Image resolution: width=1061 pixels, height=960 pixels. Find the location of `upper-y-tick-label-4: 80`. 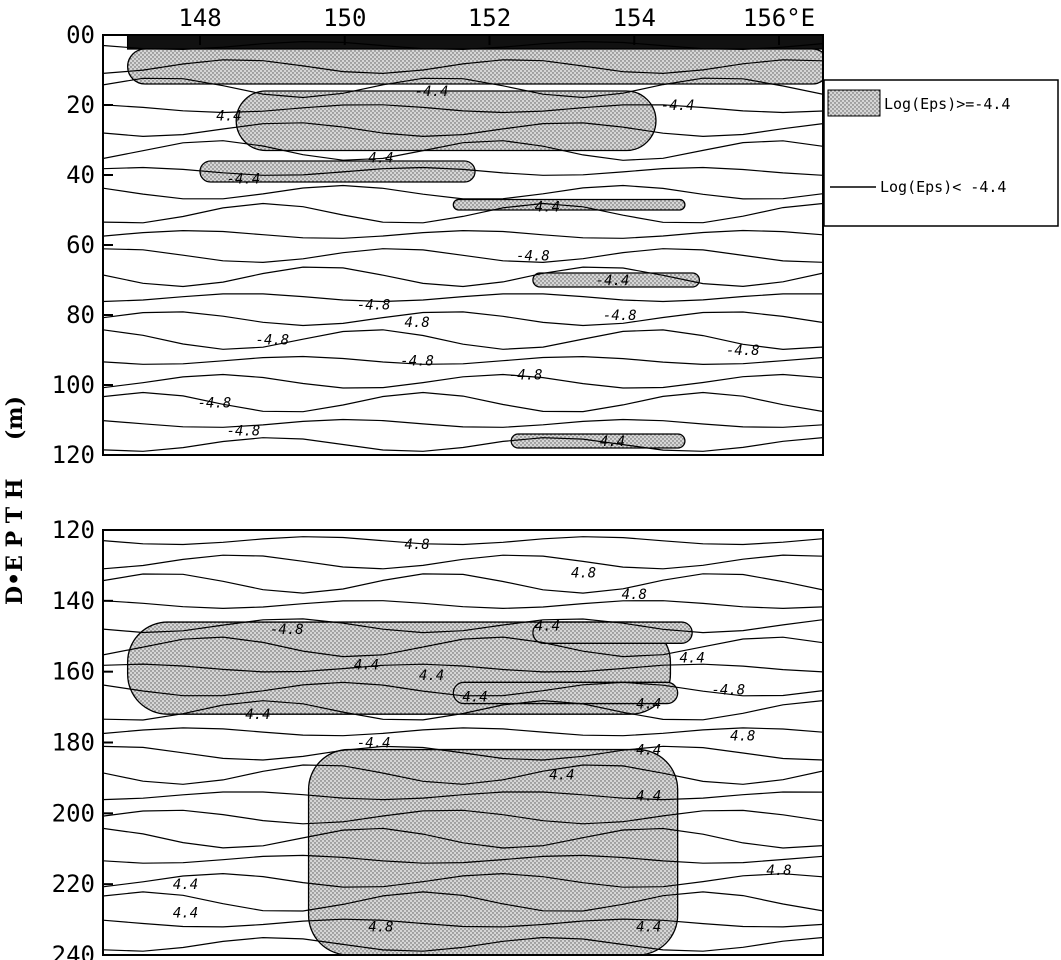

upper-y-tick-label-4: 80 is located at coordinates (80, 315).